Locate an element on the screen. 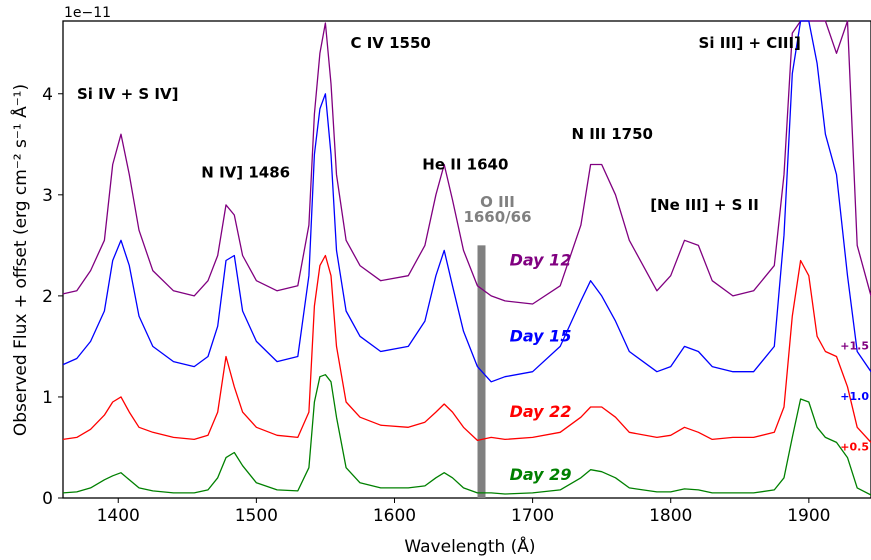 The height and width of the screenshot is (560, 871). y-tick-label: 3 is located at coordinates (47, 196).